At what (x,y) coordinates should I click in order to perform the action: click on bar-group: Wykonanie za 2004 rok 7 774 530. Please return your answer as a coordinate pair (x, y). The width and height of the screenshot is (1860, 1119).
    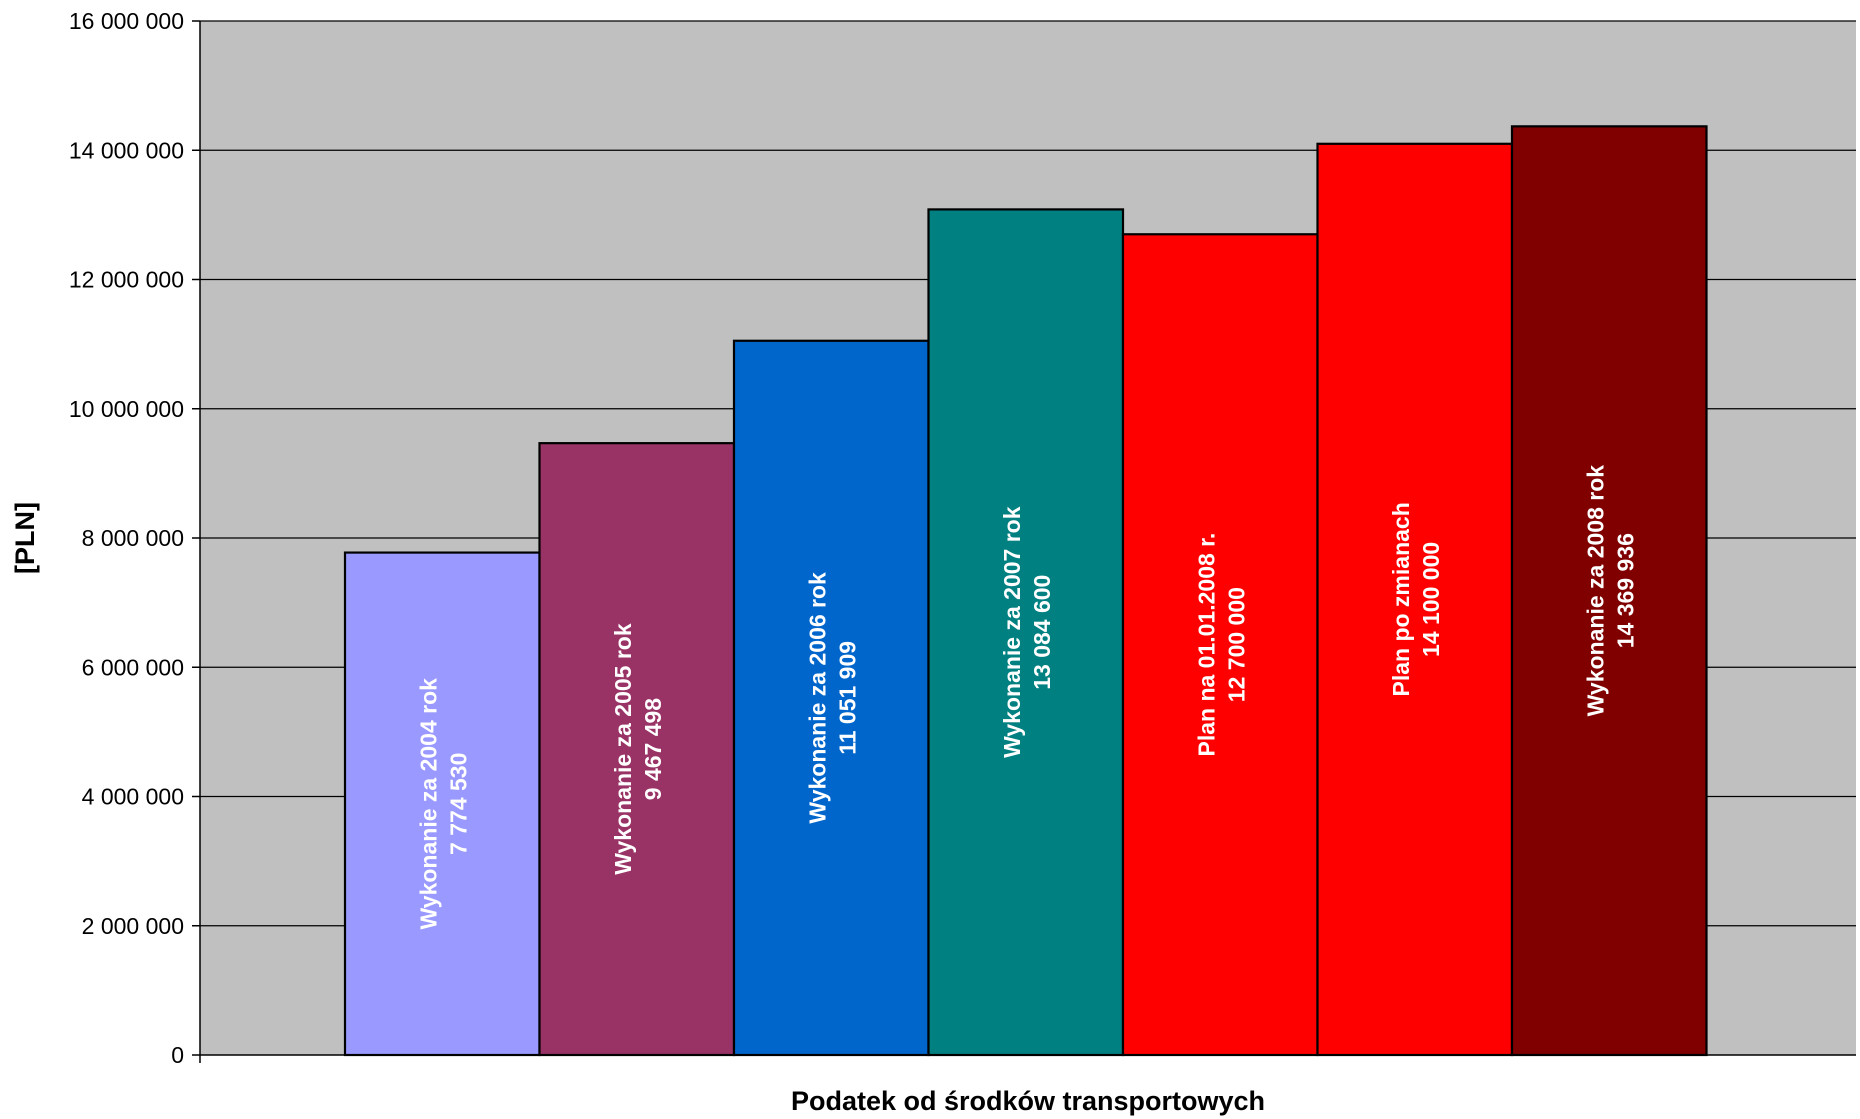
    Looking at the image, I should click on (442, 804).